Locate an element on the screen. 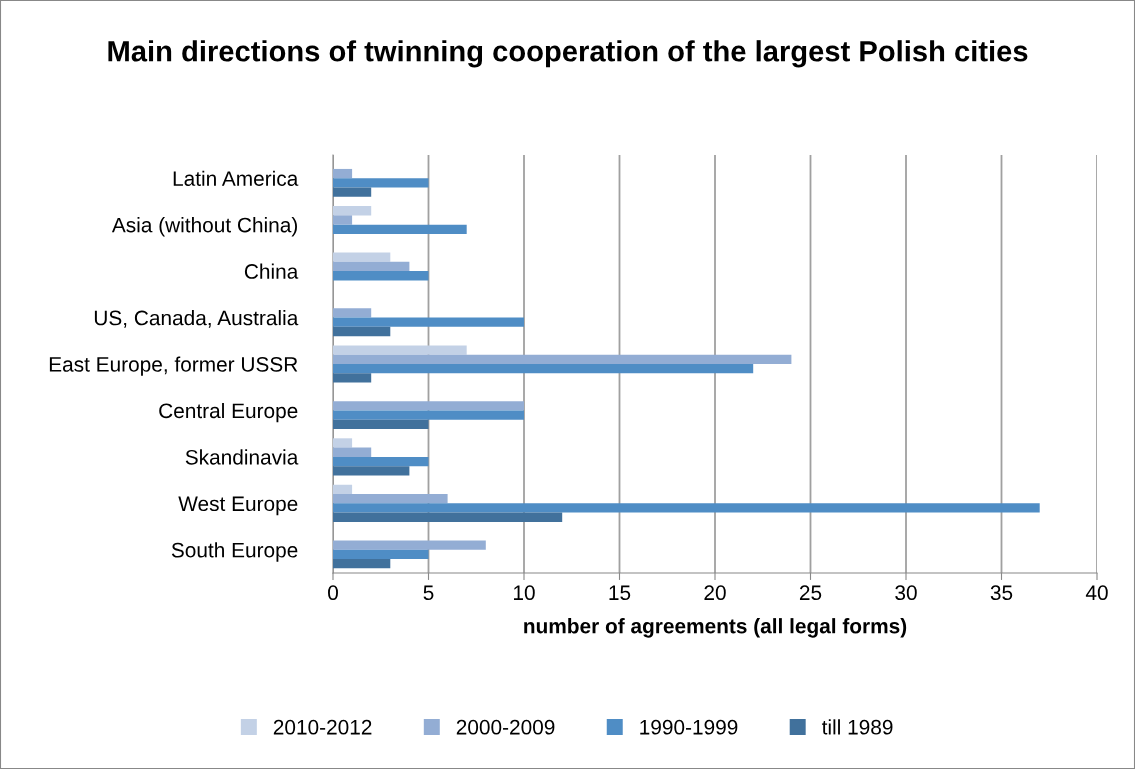  x-tick-label: 35 is located at coordinates (1001, 593).